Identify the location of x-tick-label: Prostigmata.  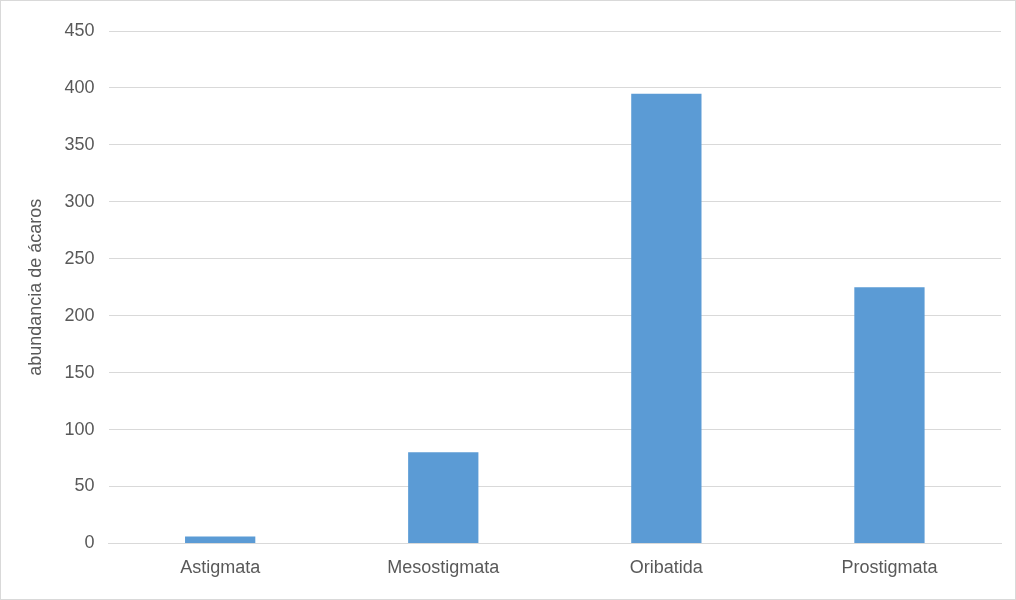
(890, 567).